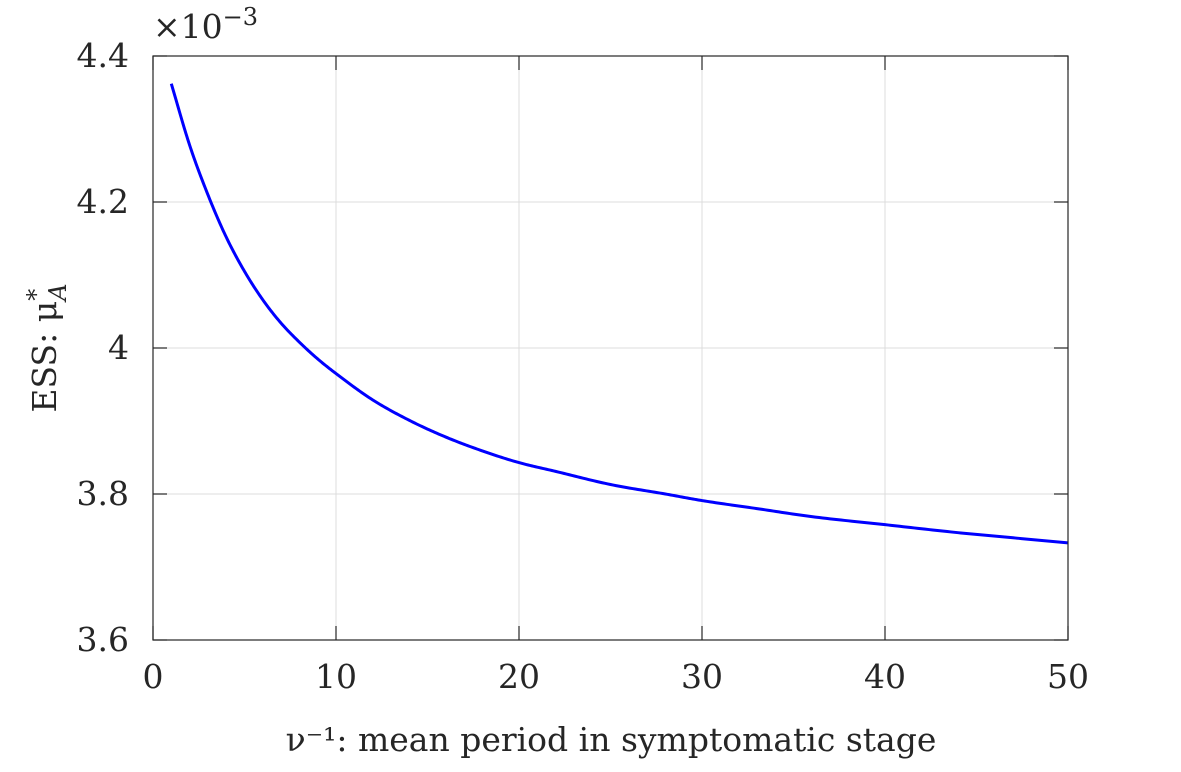 The image size is (1181, 772). I want to click on y-axis-multiplier: ×10⁻³, so click(205, 24).